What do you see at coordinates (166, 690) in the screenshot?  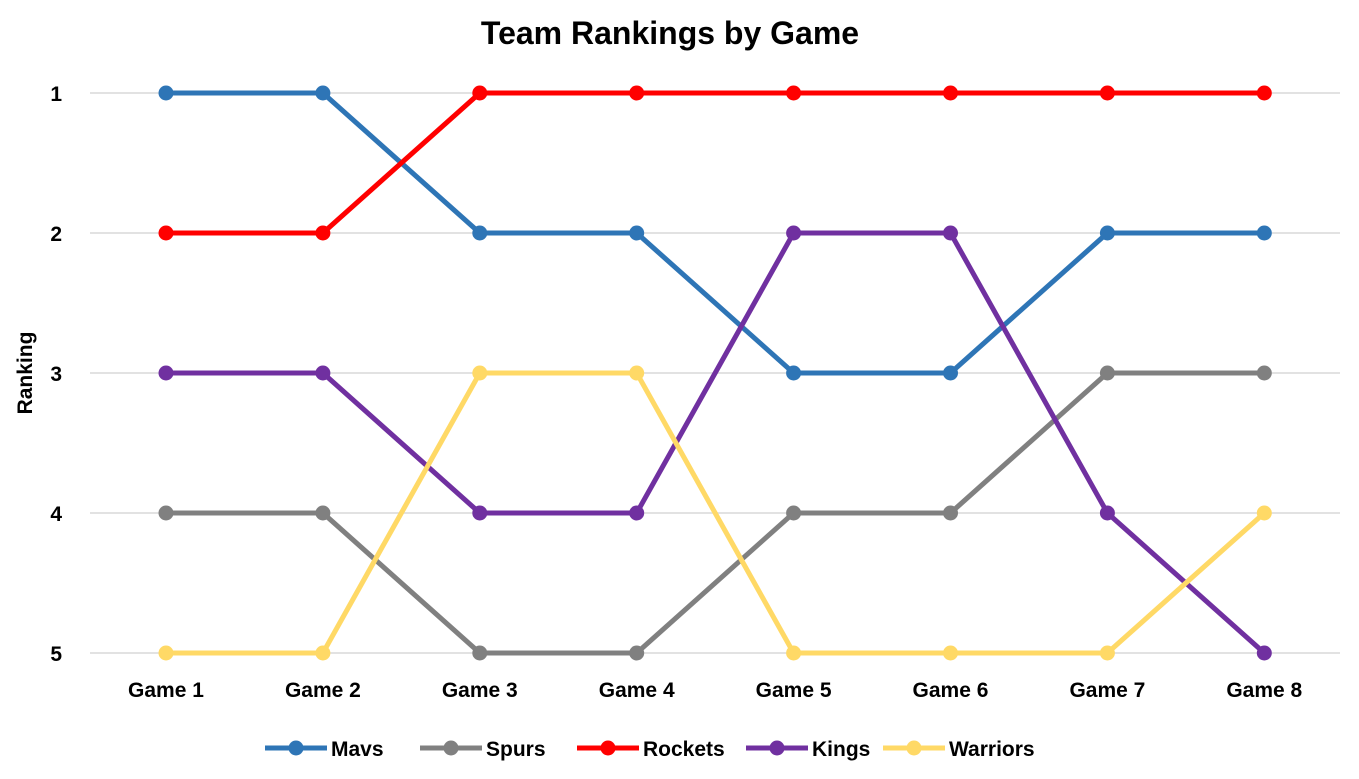 I see `x-tick-label: Game 1` at bounding box center [166, 690].